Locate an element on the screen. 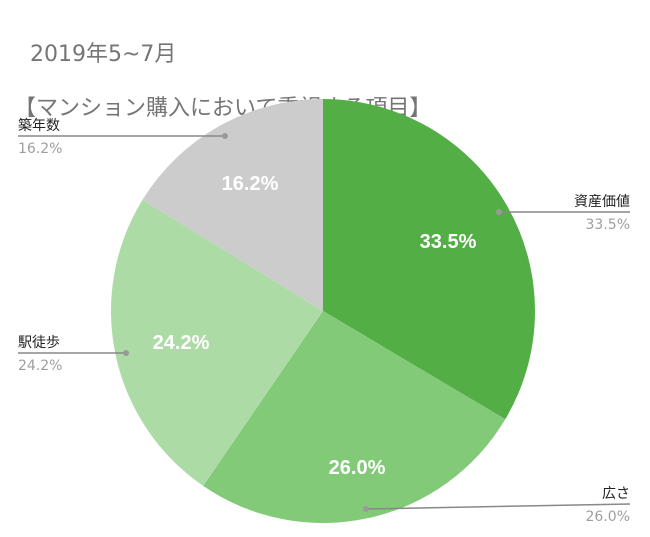 The height and width of the screenshot is (537, 650). slice-percent-label: 16.2% is located at coordinates (40, 149).